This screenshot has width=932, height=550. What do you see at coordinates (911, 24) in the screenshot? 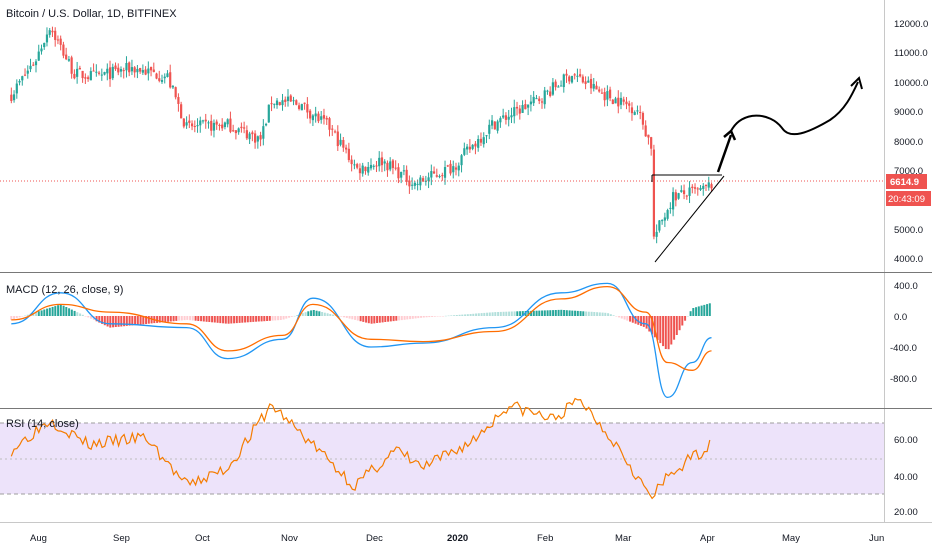
I see `price-tick: 12000.0` at bounding box center [911, 24].